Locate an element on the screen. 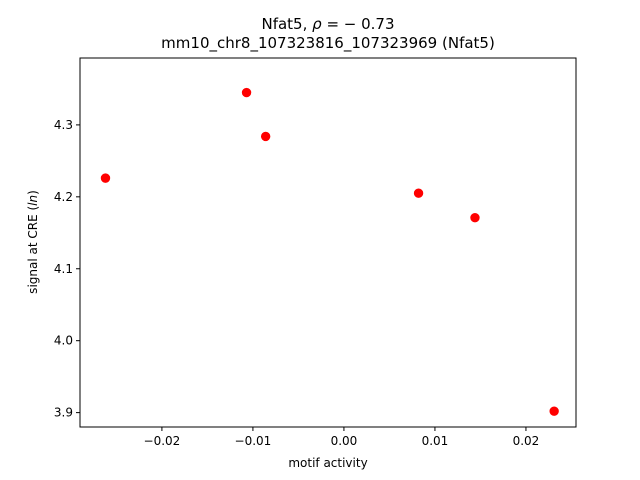 Image resolution: width=640 pixels, height=480 pixels. y-tick-label: 4.1 is located at coordinates (63, 269).